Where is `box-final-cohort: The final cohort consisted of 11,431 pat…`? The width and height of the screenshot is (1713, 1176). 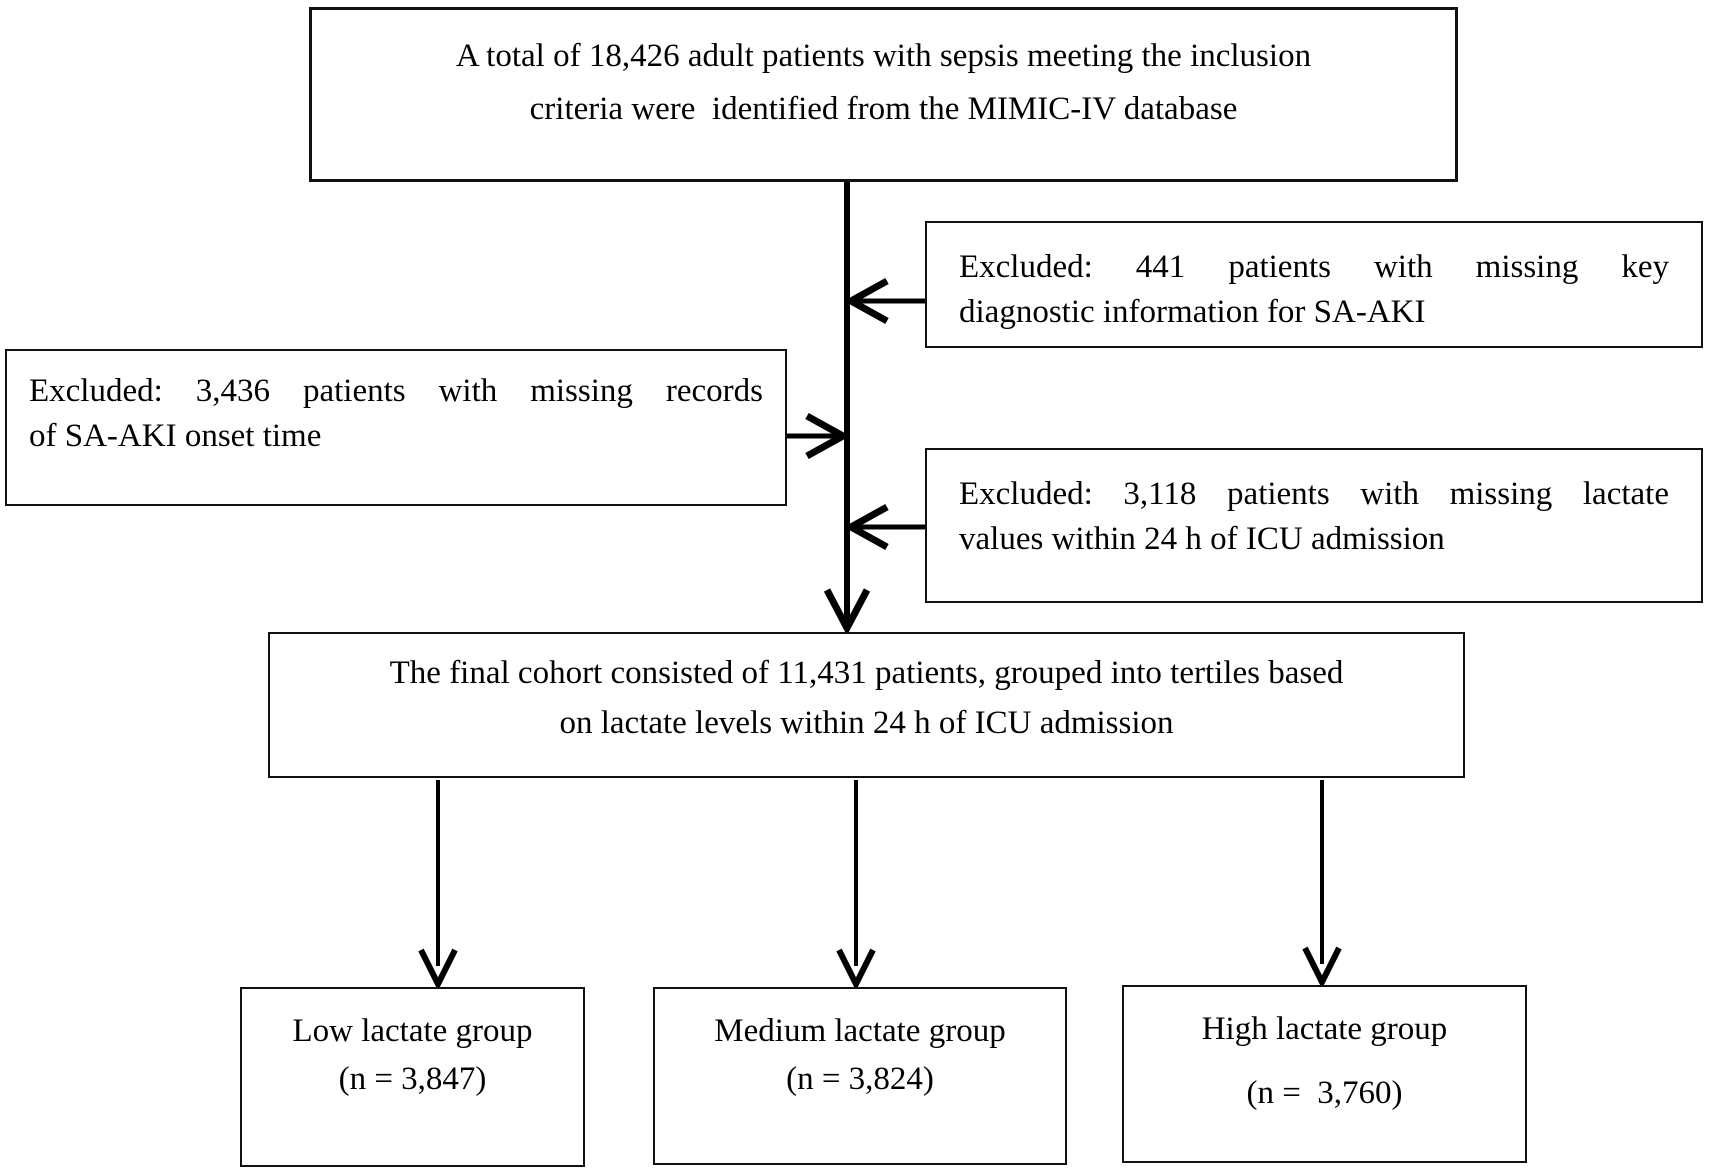
box-final-cohort: The final cohort consisted of 11,431 pat… is located at coordinates (866, 705).